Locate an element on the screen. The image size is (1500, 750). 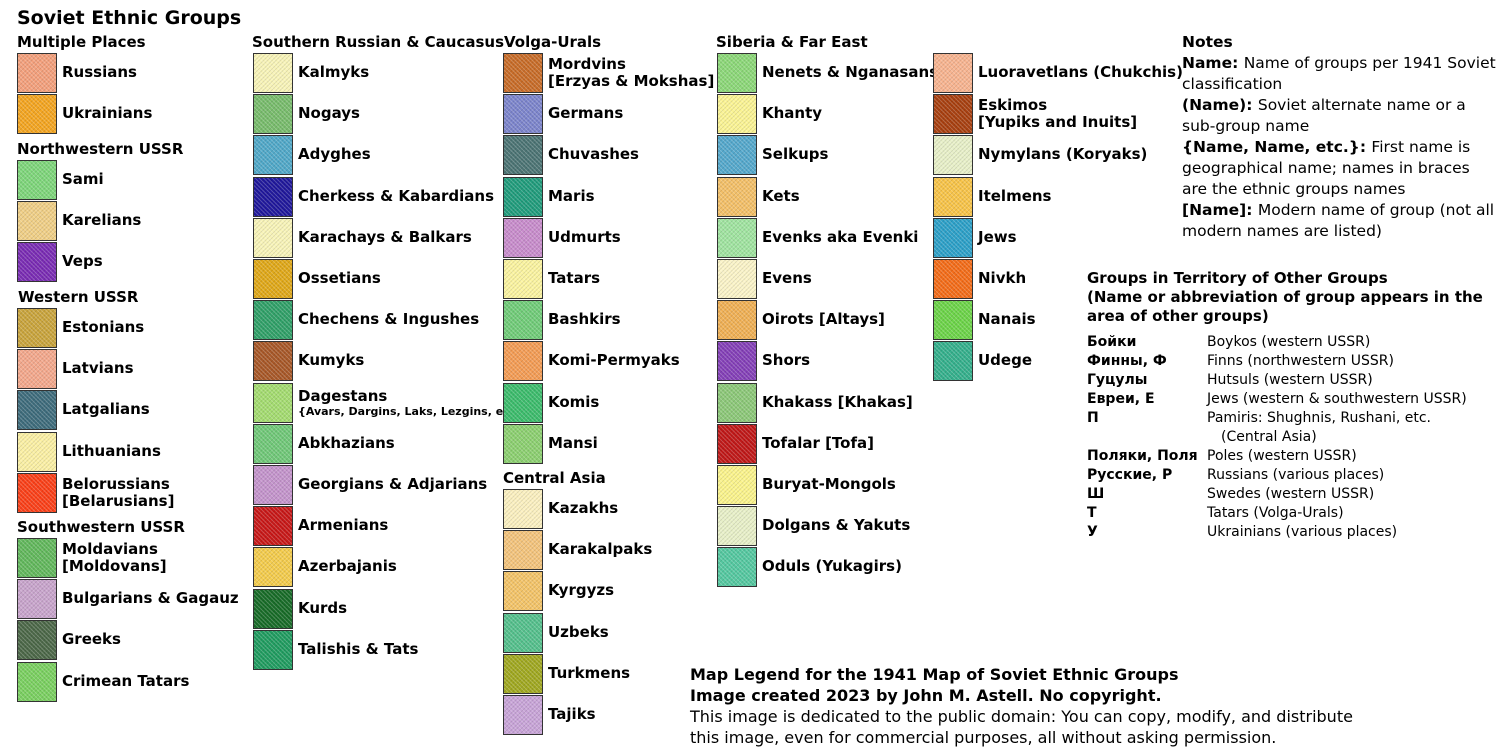
legend-entry: Eskimos [Yupiks and Inuits] is located at coordinates (1035, 113).